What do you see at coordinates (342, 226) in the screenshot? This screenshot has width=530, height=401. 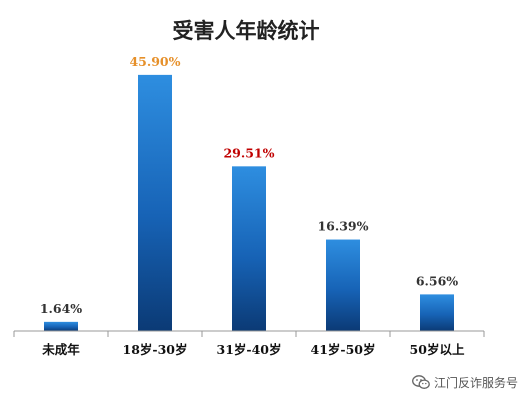 I see `value-label-4: 16.39%` at bounding box center [342, 226].